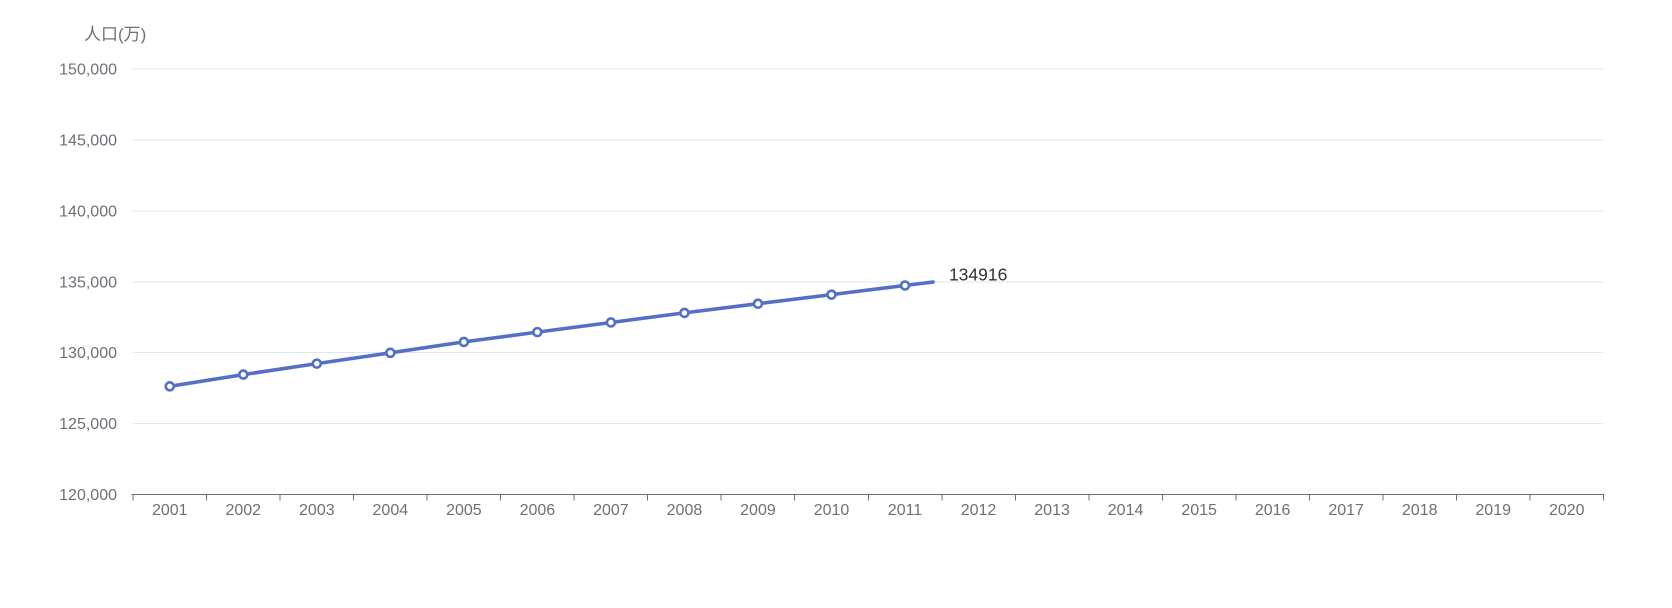 The image size is (1672, 608). What do you see at coordinates (538, 510) in the screenshot?
I see `x-tick-label: 2006` at bounding box center [538, 510].